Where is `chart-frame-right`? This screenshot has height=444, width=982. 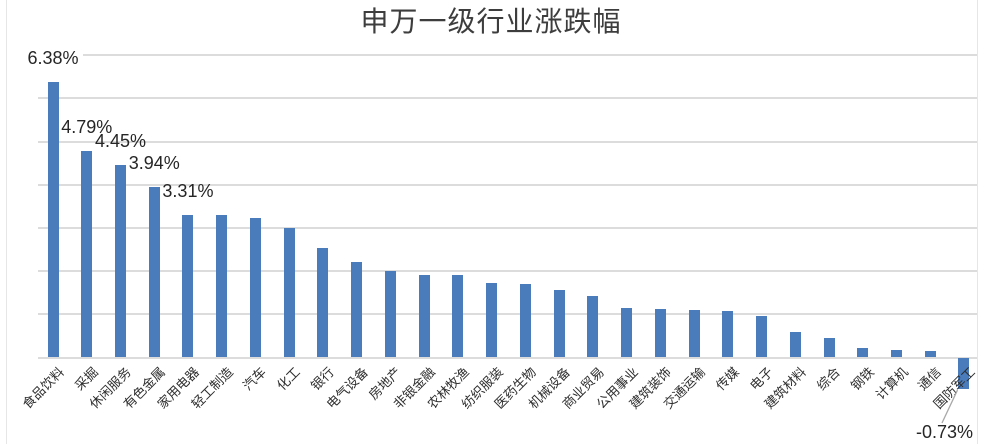
chart-frame-right is located at coordinates (977, 222).